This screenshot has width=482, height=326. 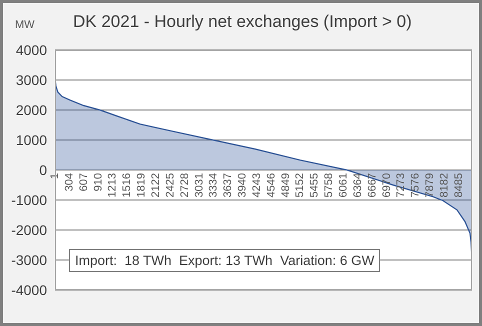 What do you see at coordinates (156, 185) in the screenshot?
I see `x-tick-label: 2122` at bounding box center [156, 185].